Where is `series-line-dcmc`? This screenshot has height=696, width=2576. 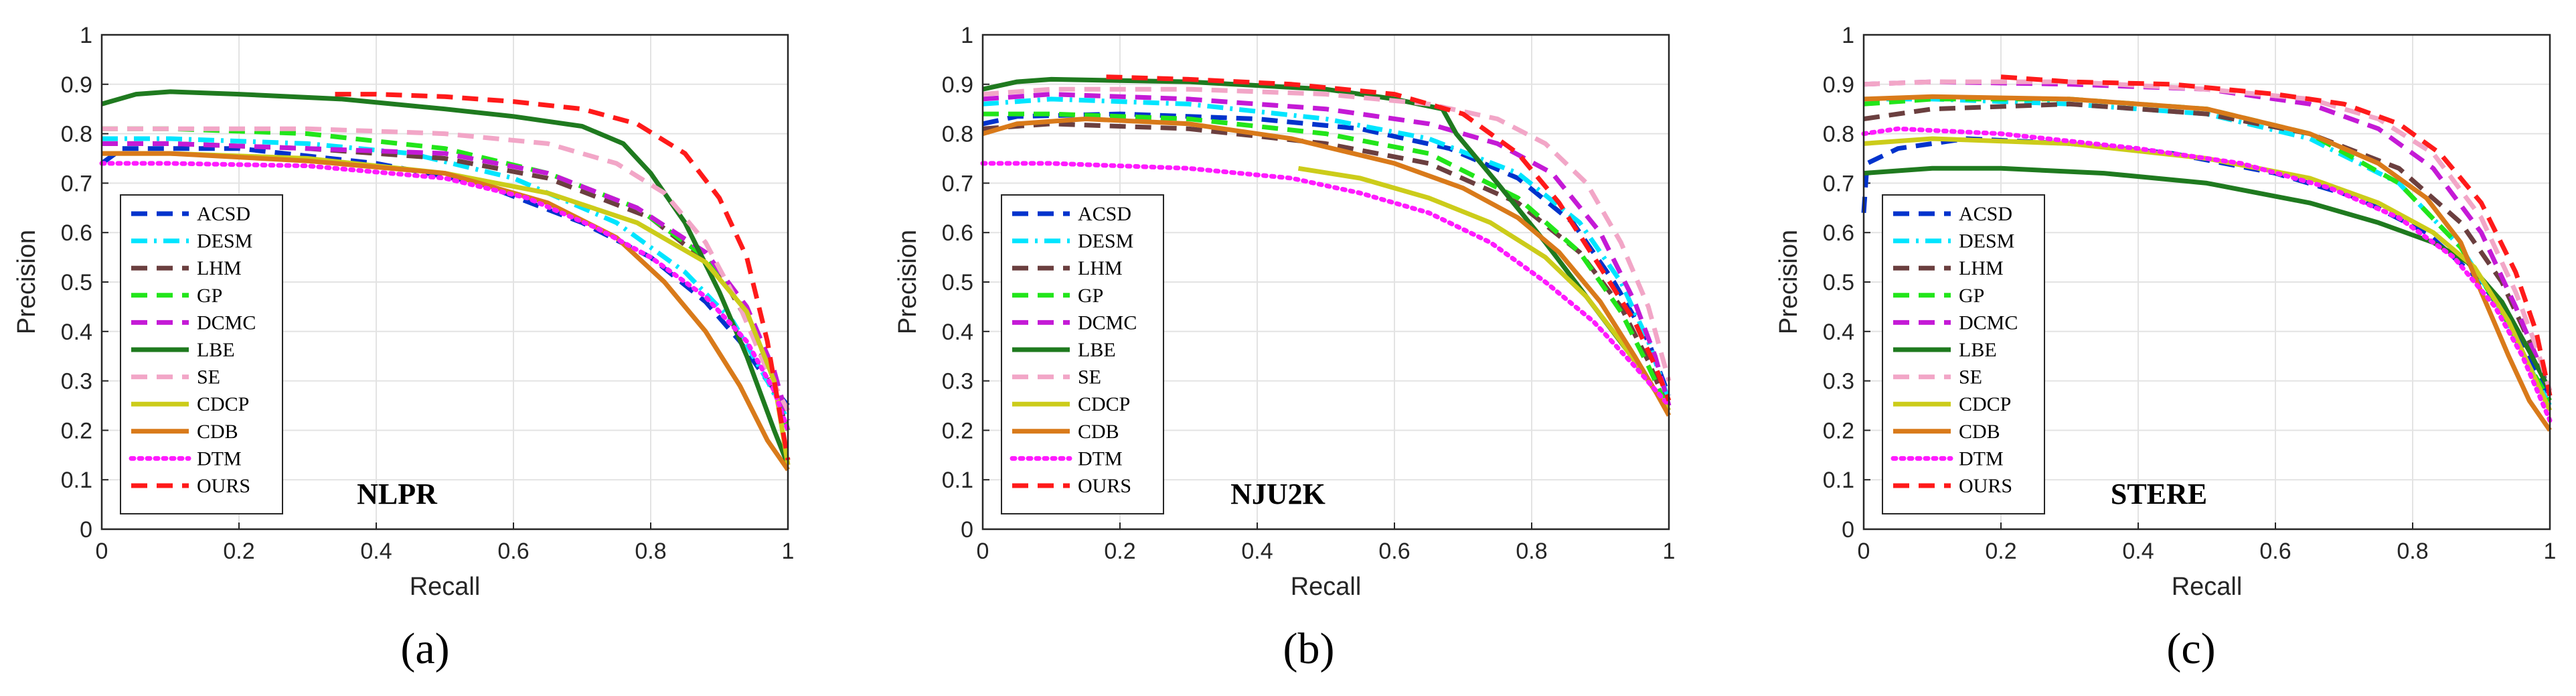 series-line-dcmc is located at coordinates (1327, 249).